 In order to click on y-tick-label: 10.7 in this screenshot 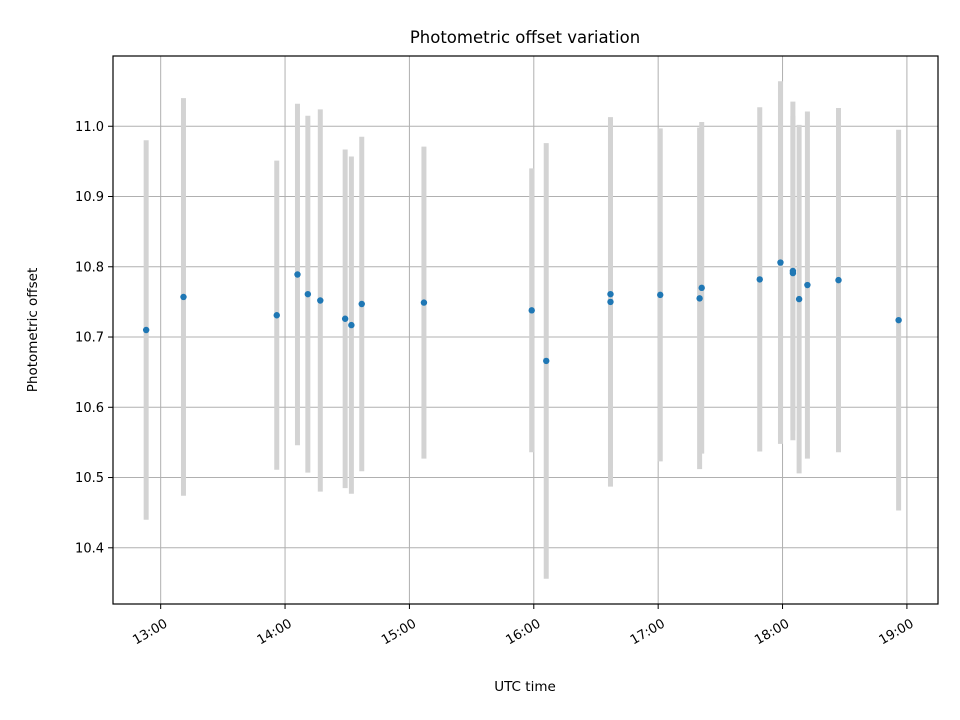, I will do `click(89, 338)`.